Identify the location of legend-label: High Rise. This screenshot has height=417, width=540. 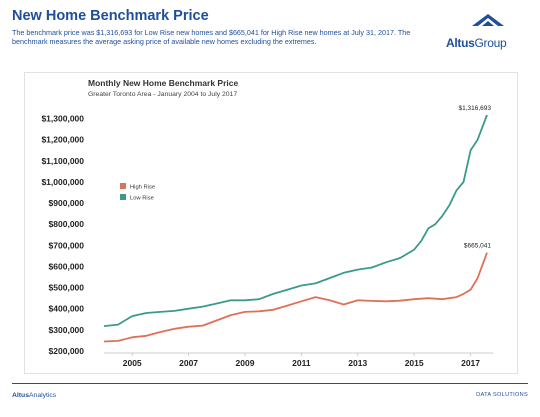
(142, 188).